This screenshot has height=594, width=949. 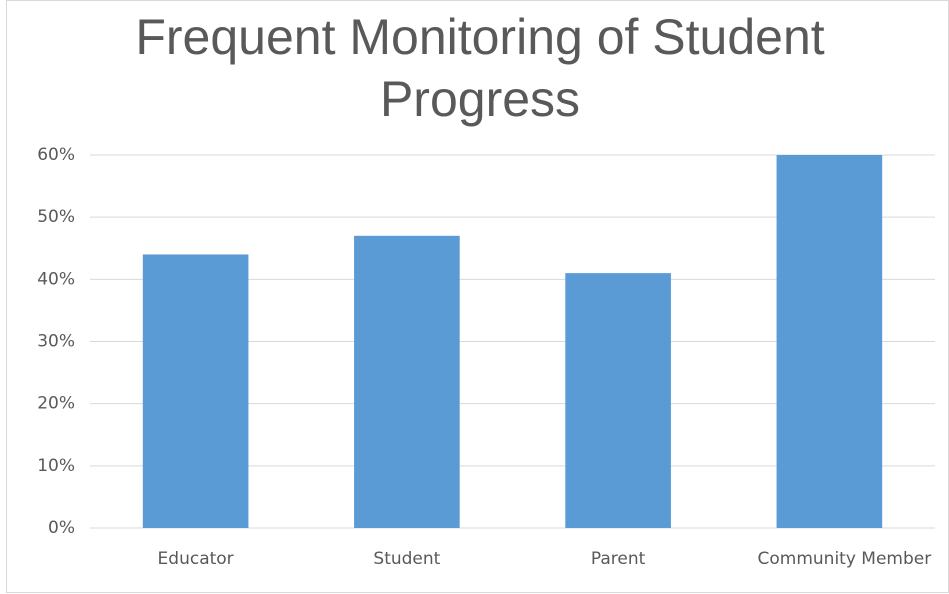 What do you see at coordinates (56, 342) in the screenshot?
I see `y-tick-label: 30%` at bounding box center [56, 342].